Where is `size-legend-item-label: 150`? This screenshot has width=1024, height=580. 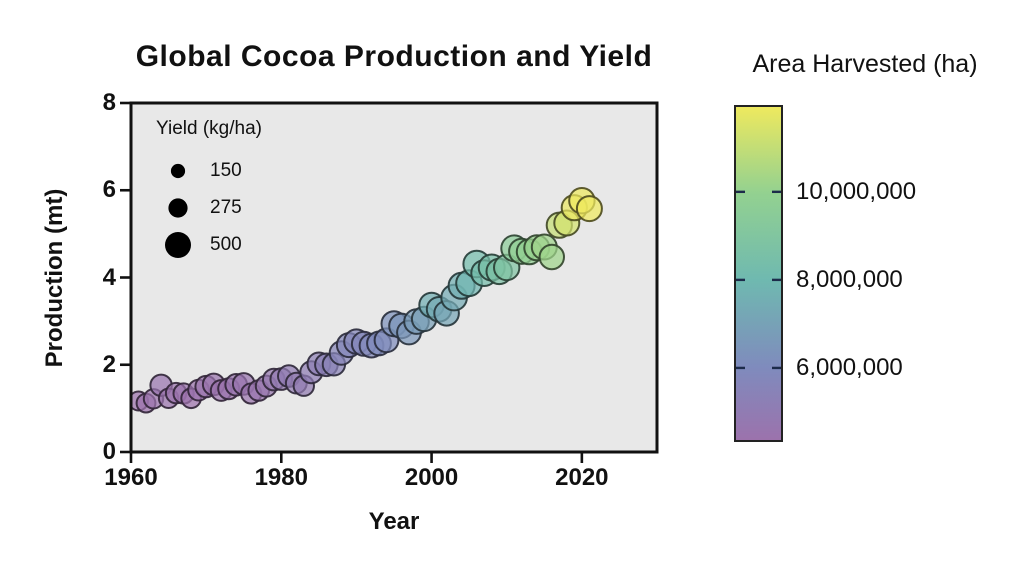
size-legend-item-label: 150 is located at coordinates (226, 170).